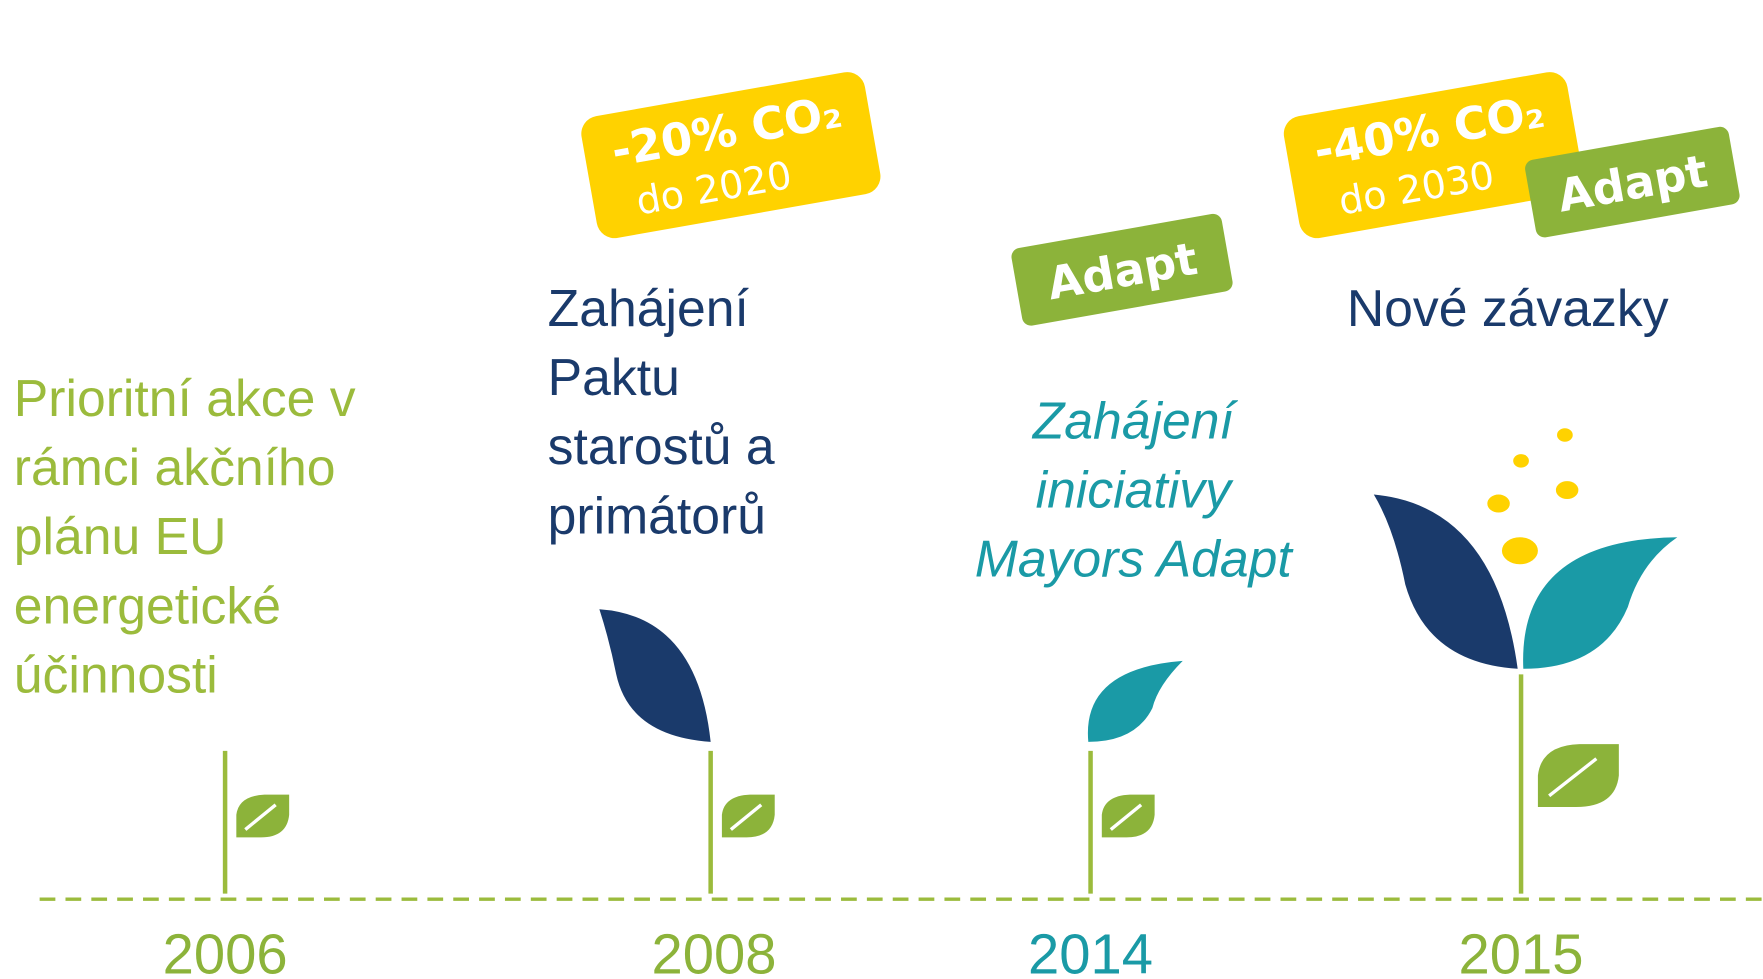 The width and height of the screenshot is (1763, 979). I want to click on badge-2020: -20% CO₂ do 2020, so click(731, 155).